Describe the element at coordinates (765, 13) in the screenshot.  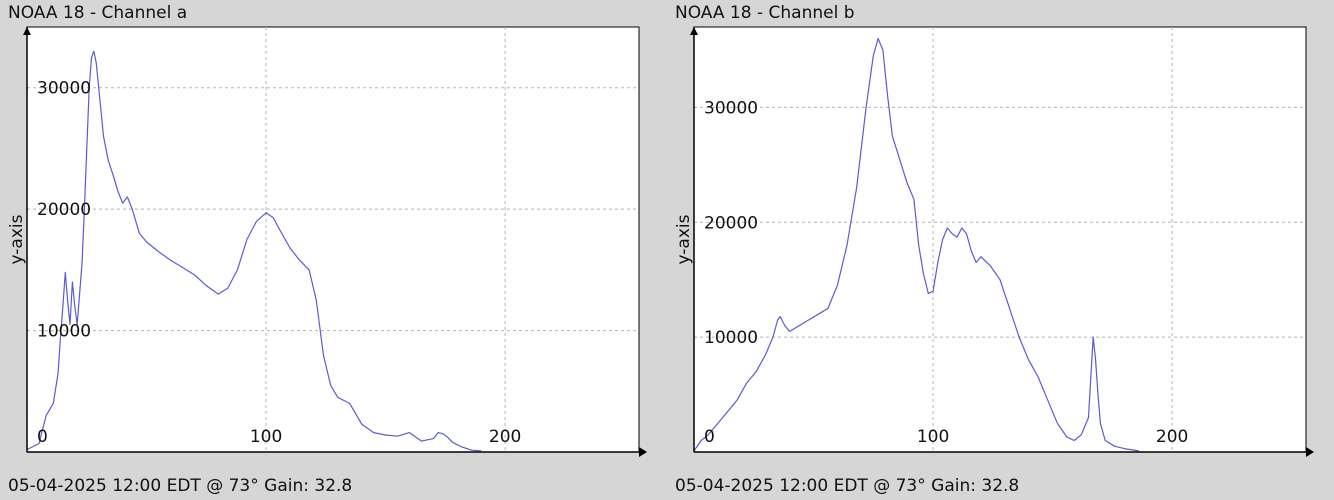
I see `chart-title: NOAA 18 - Channel b` at that location.